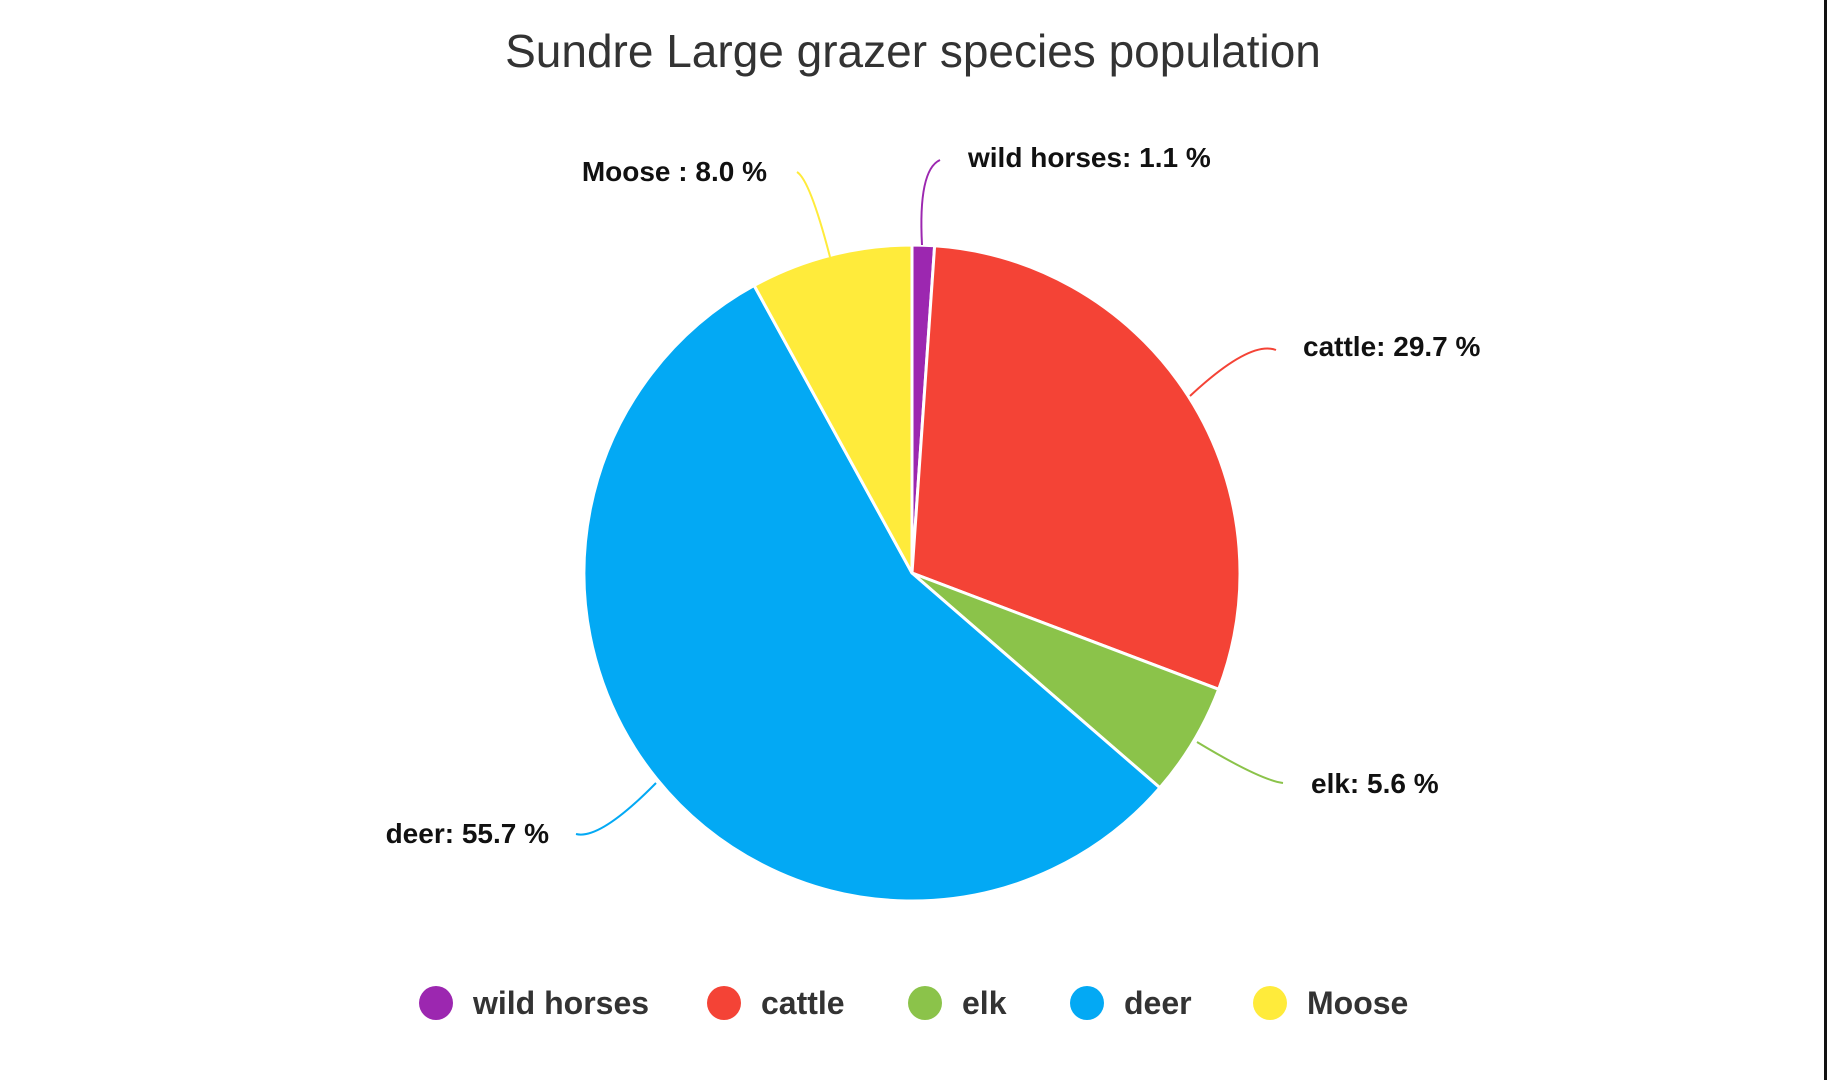 The image size is (1827, 1080). I want to click on legend-item-wild-horses: wild horses, so click(534, 1003).